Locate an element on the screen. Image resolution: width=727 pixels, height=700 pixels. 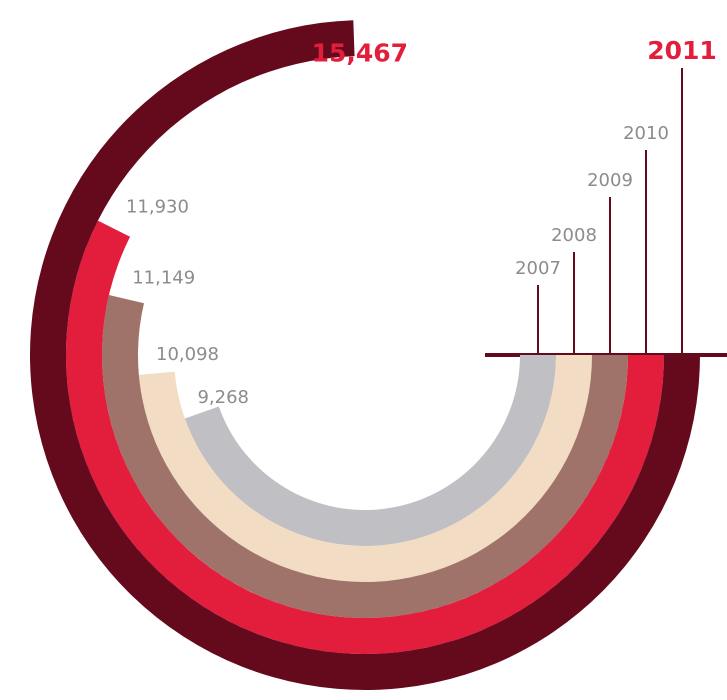
year-label: 2011 is located at coordinates (682, 50).